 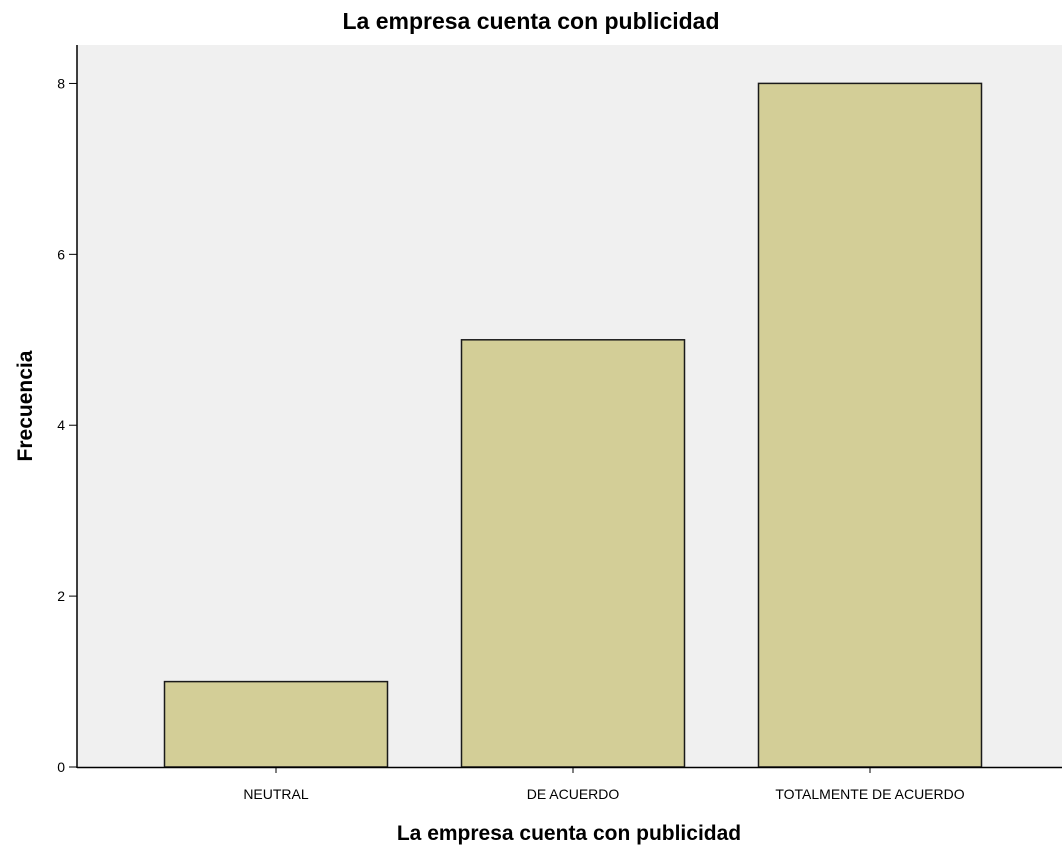 I want to click on y-tick-label: 6, so click(x=61, y=254).